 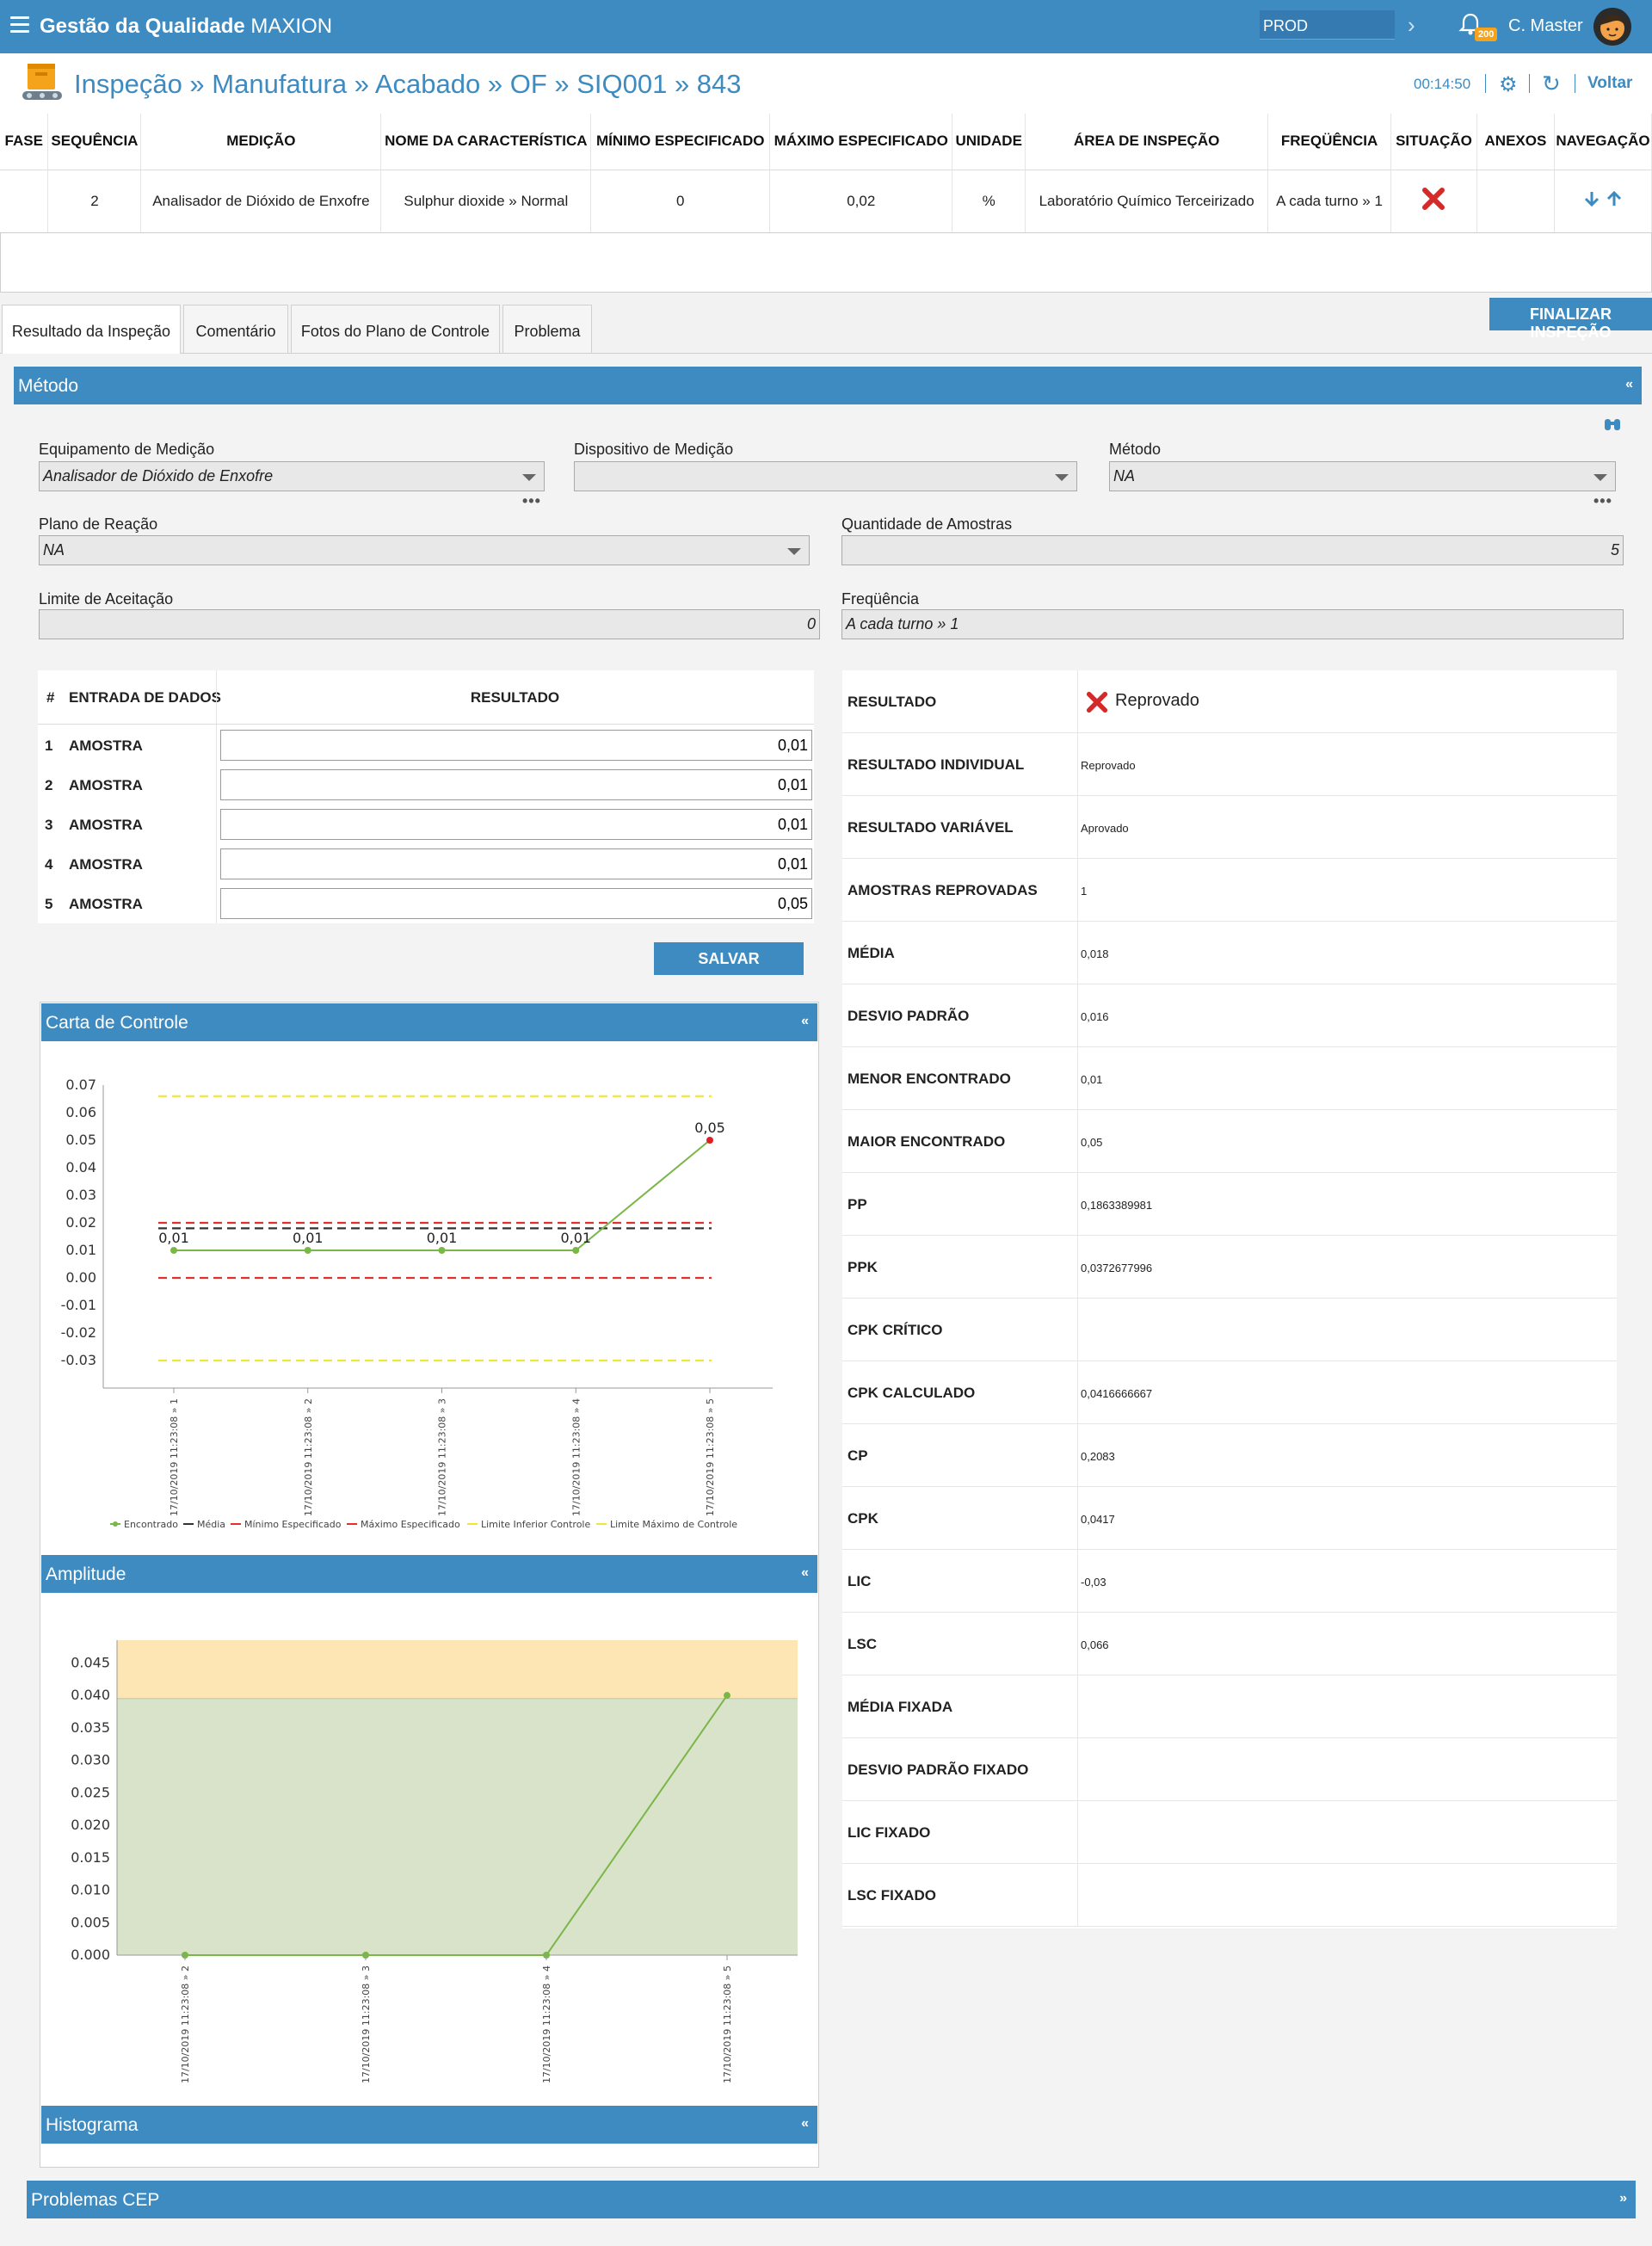 I want to click on tab-resultado: Resultado da Inspeção, so click(x=91, y=329).